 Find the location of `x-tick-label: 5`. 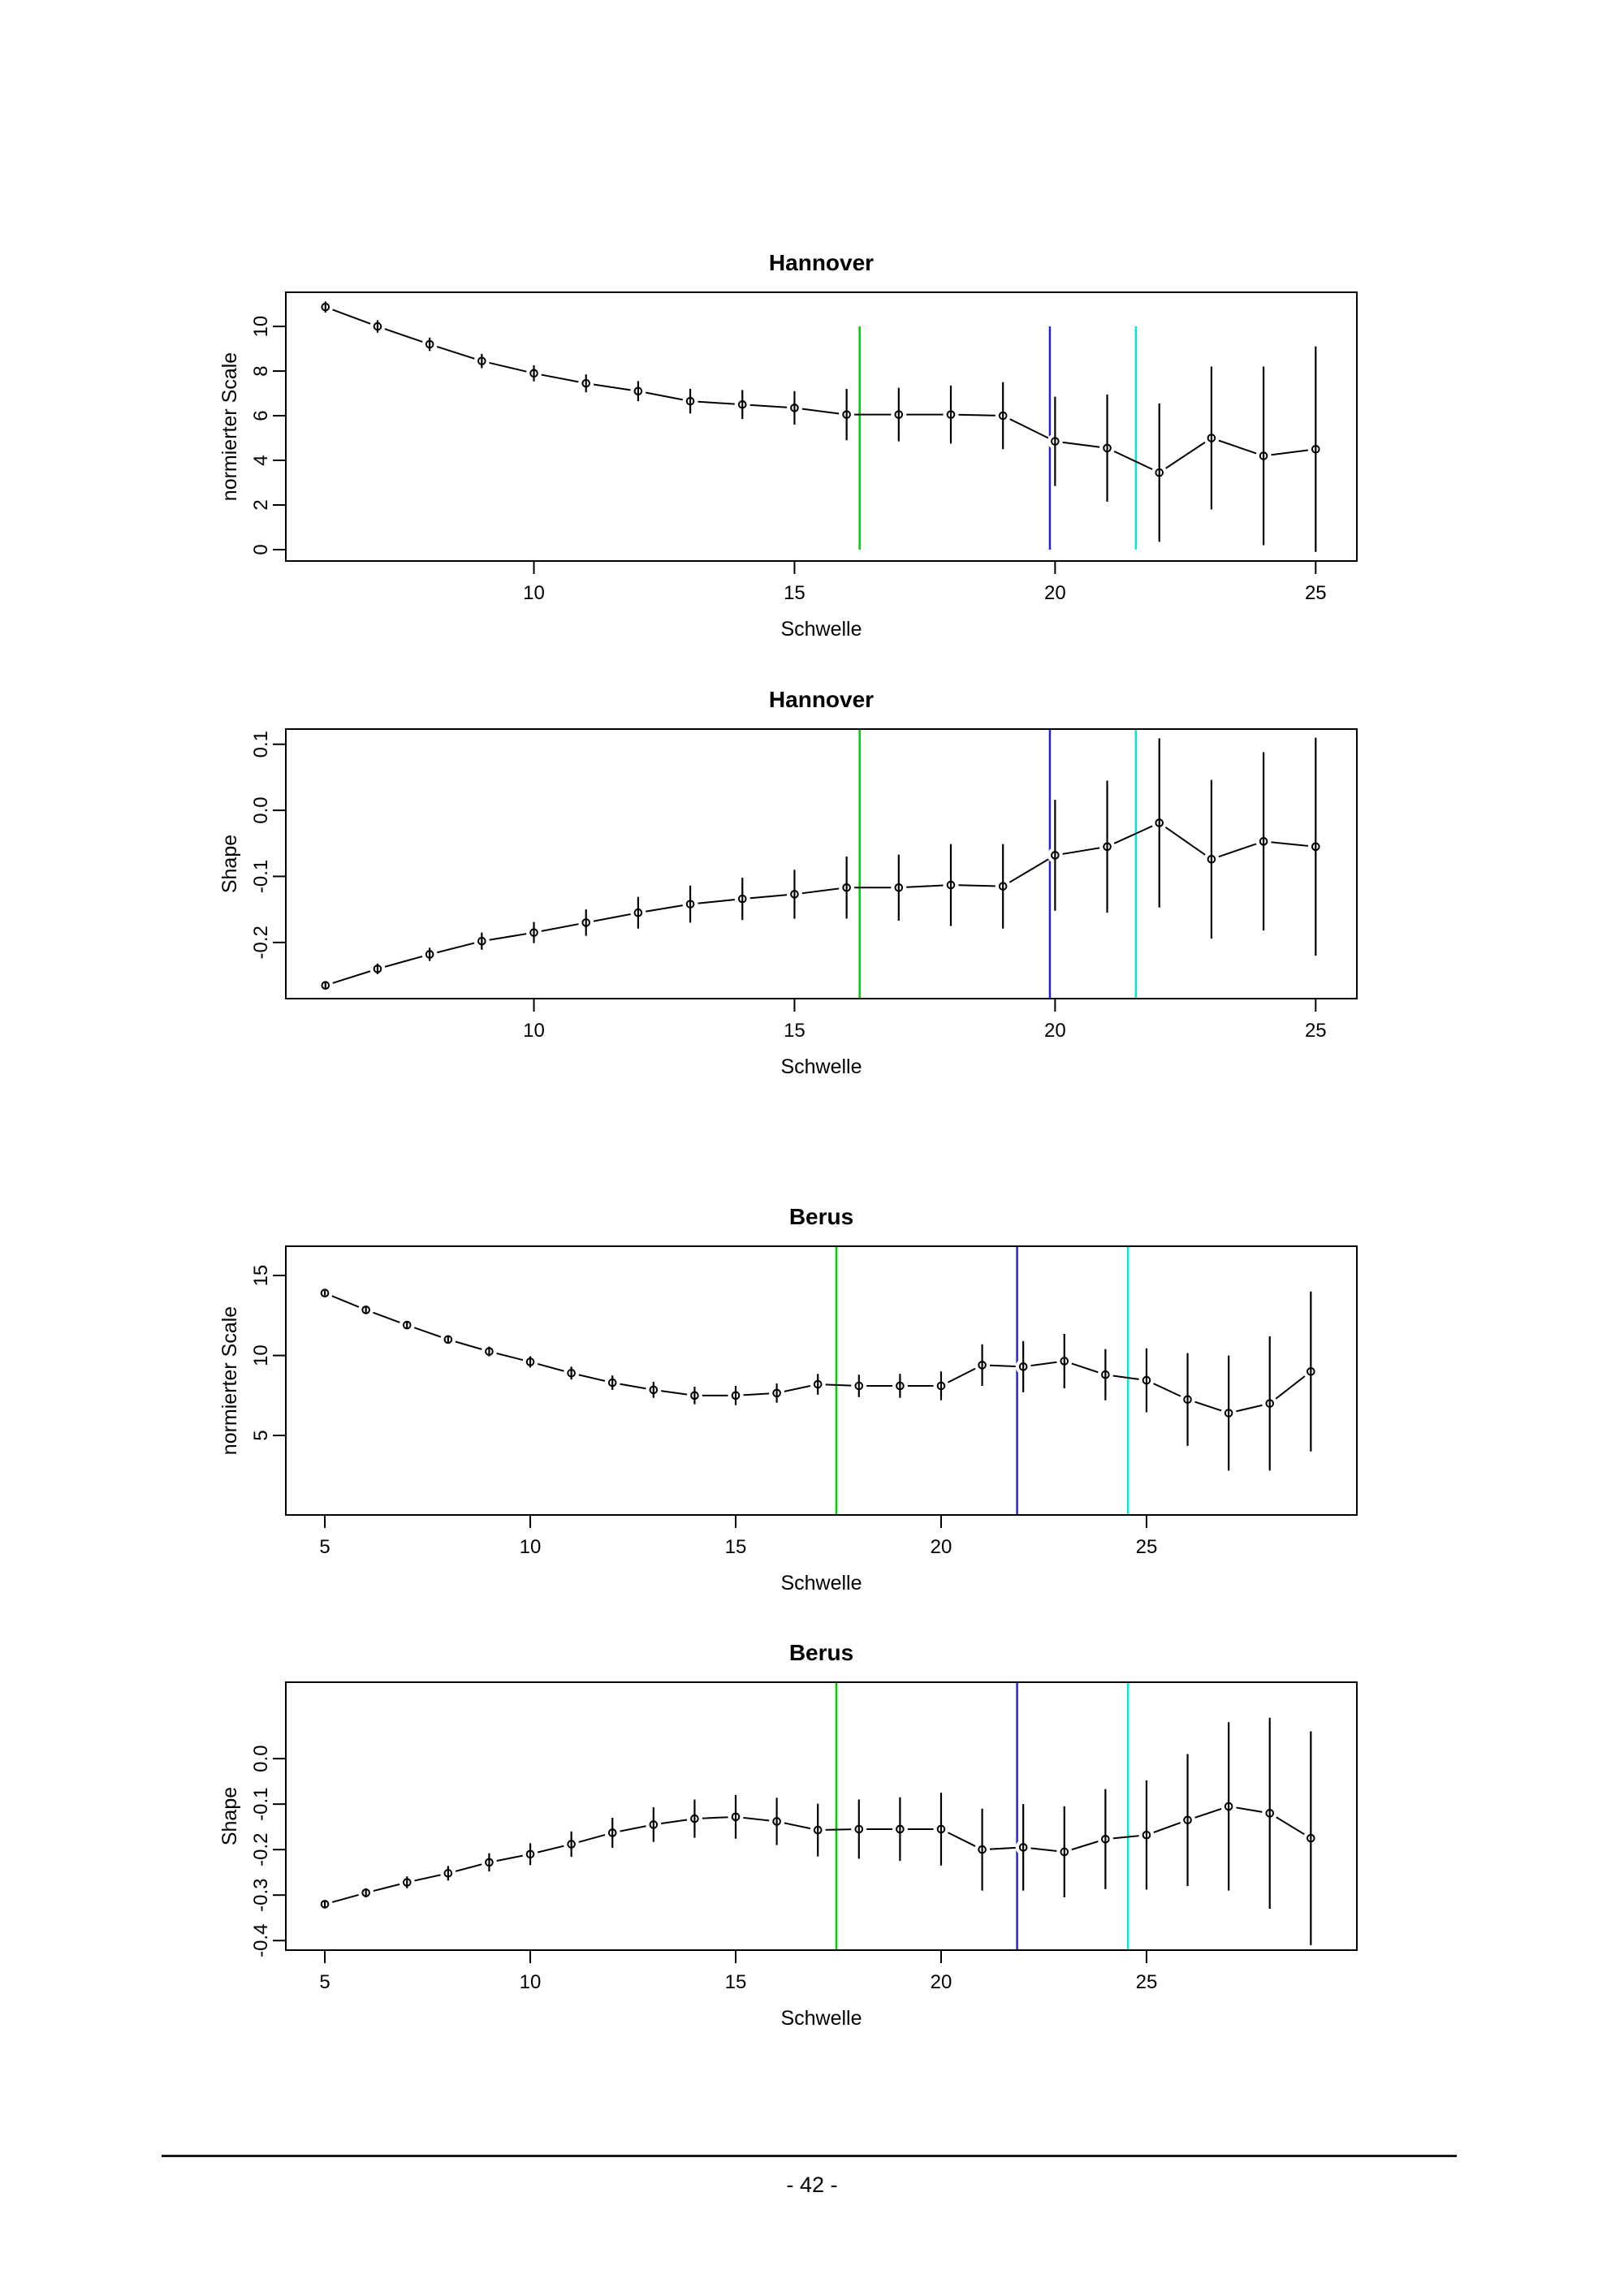

x-tick-label: 5 is located at coordinates (325, 1547).